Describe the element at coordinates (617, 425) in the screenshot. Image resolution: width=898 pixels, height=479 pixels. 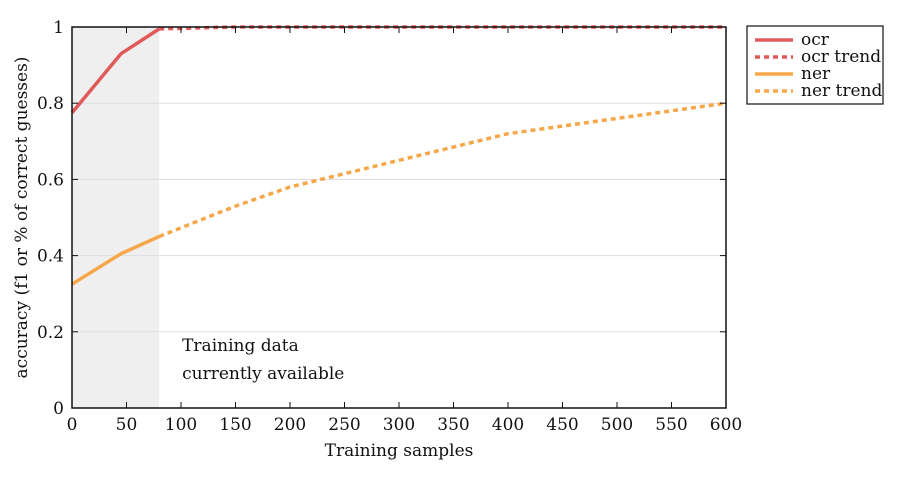
I see `x-tick-label: 500` at that location.